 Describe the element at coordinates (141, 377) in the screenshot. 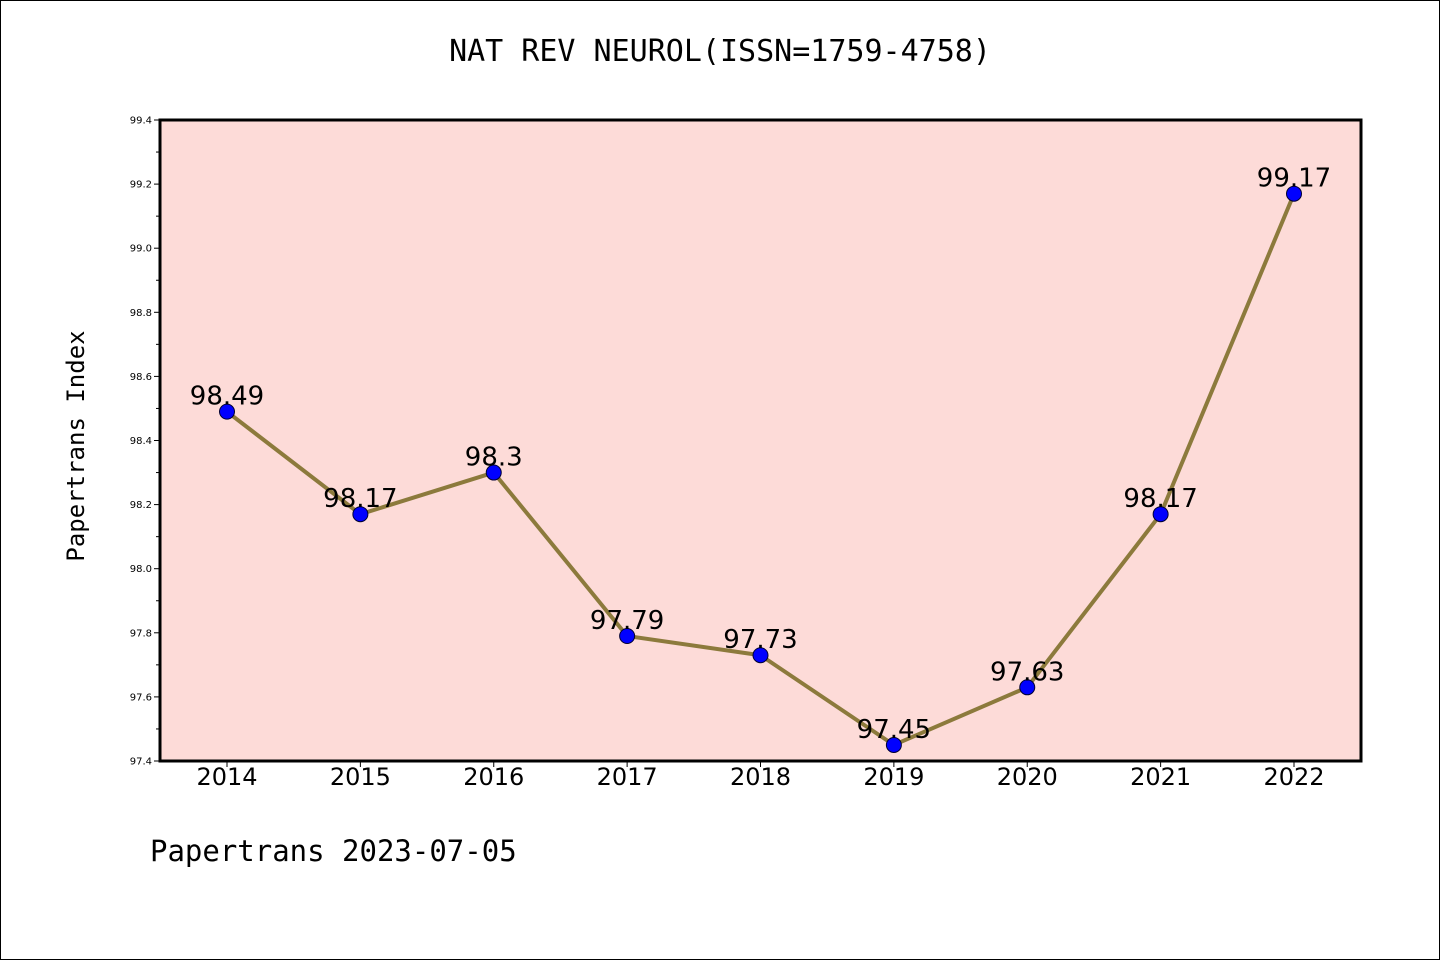

I see `y-tick-label: 98.6` at that location.